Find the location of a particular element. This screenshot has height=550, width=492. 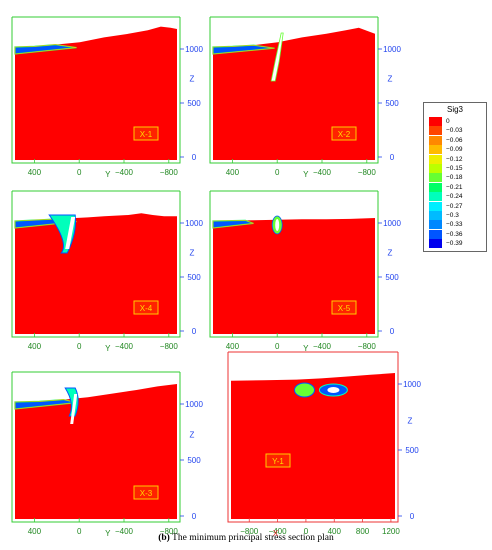

section-plot: X-4 400 0 −400 −800 Y 1000 500 0 Z is located at coordinates (107, 271).